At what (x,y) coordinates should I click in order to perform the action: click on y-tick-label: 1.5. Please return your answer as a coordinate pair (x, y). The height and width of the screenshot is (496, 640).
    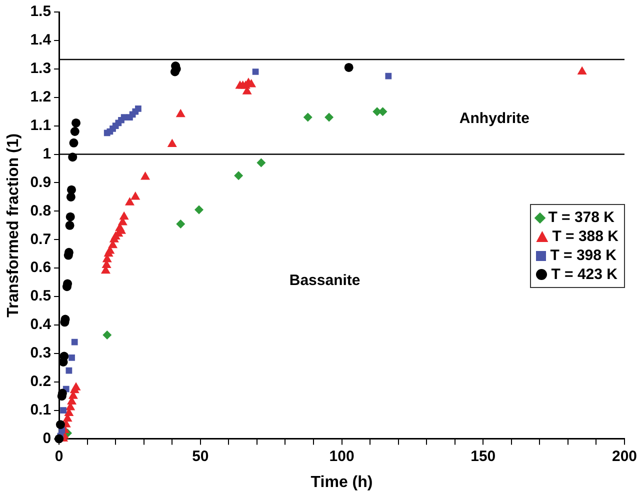
    Looking at the image, I should click on (41, 11).